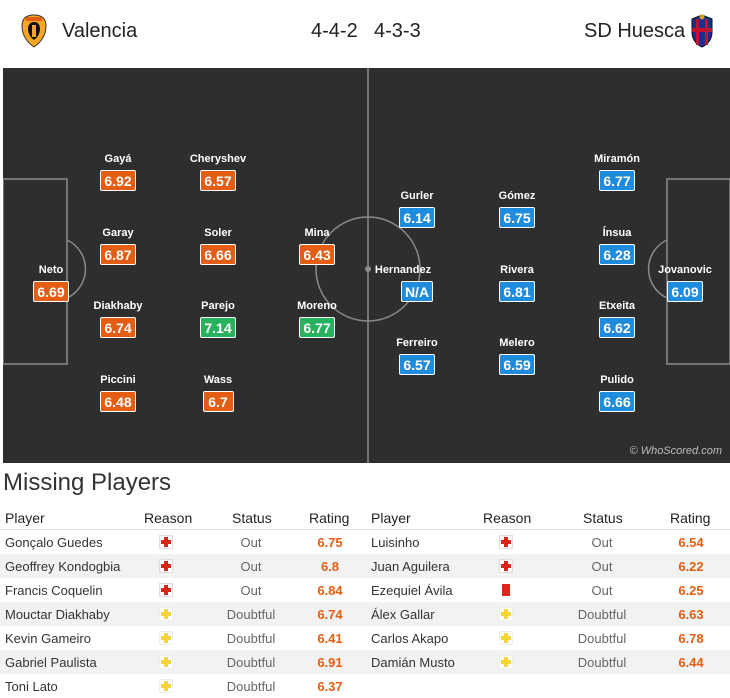 The image size is (730, 698). Describe the element at coordinates (63, 566) in the screenshot. I see `missing-player-name: Geoffrey Kondogbia` at that location.